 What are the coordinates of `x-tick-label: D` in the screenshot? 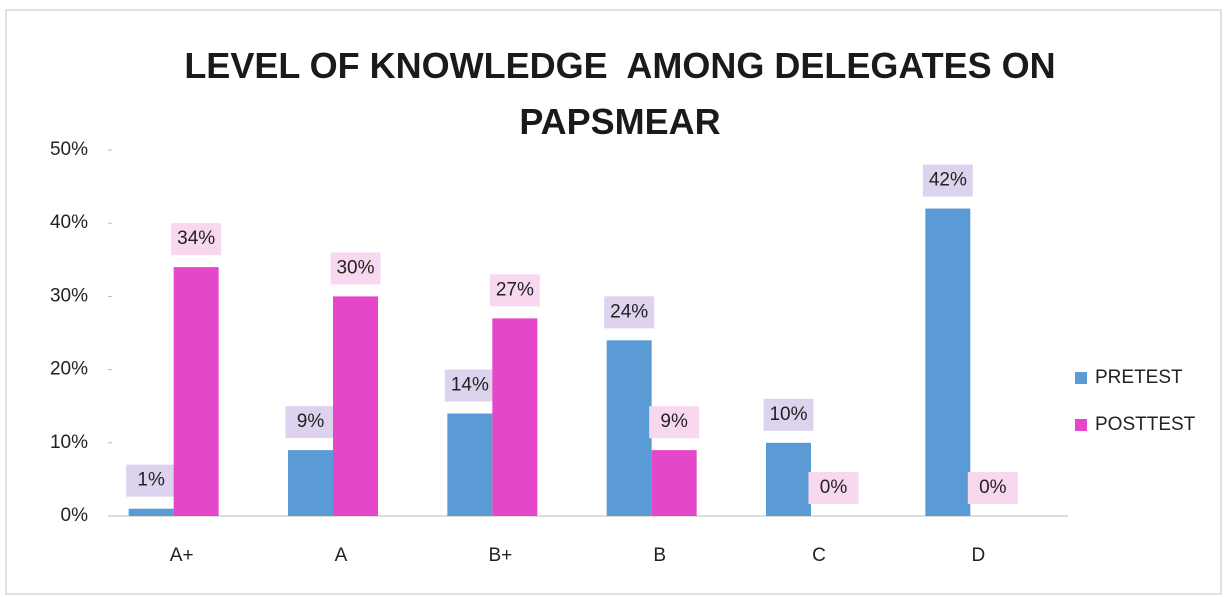 It's located at (978, 555).